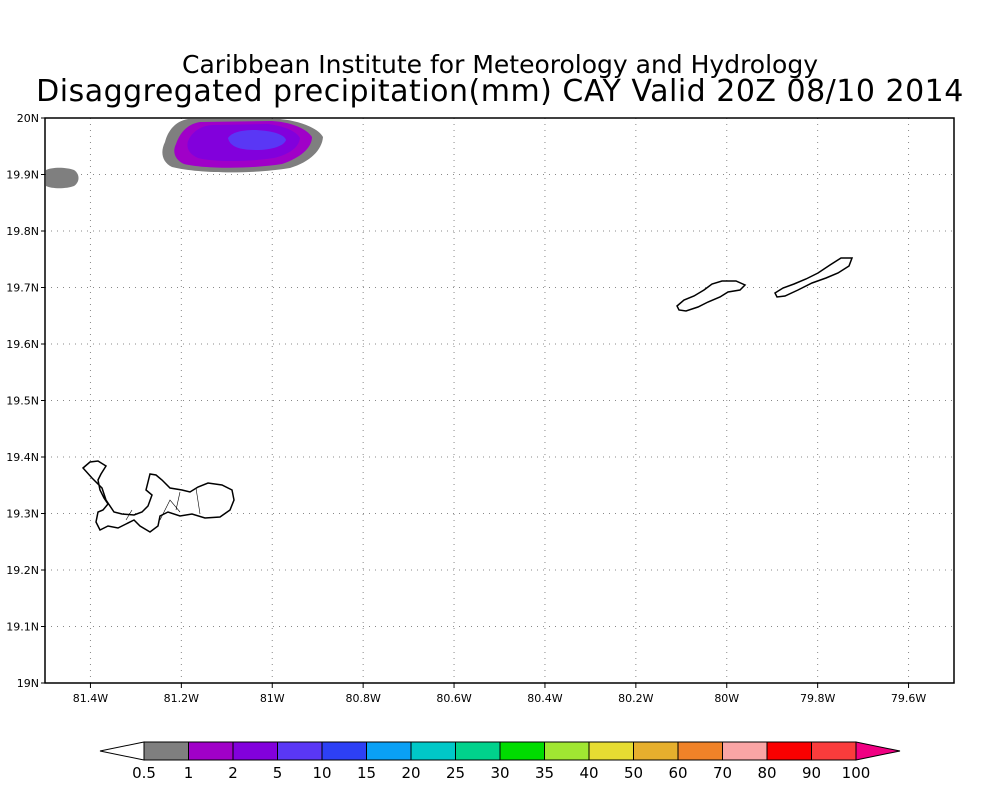 This screenshot has height=800, width=1000. I want to click on lat-tick-label: 19.9N, so click(22, 175).